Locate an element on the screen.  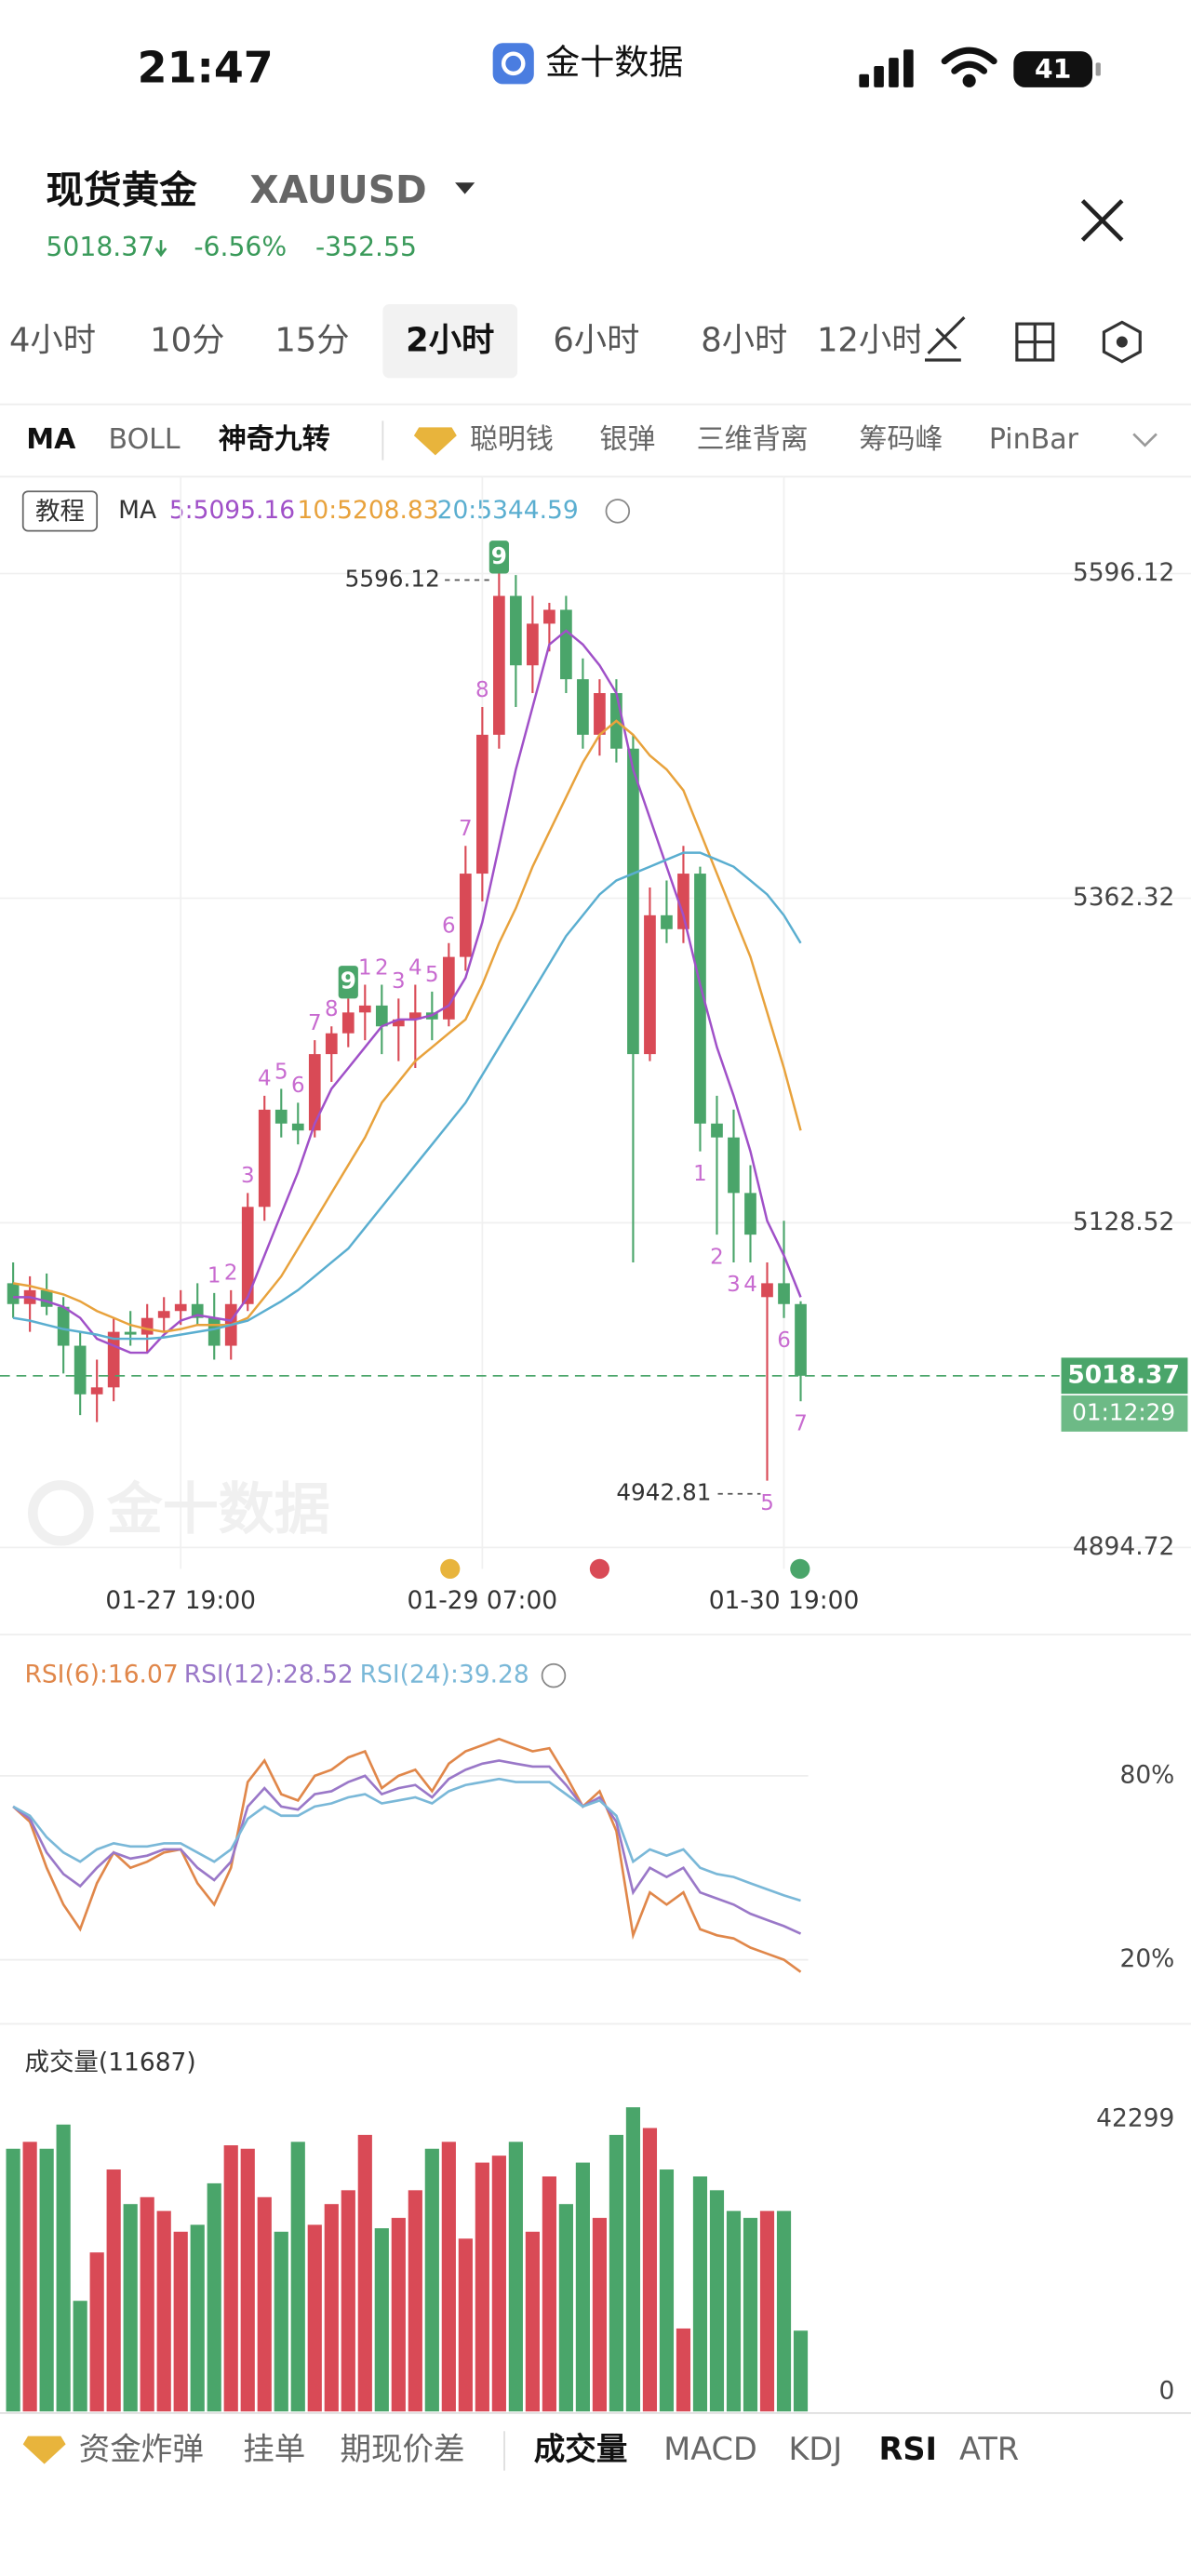
timeframe-tab: 6小时 is located at coordinates (596, 341).